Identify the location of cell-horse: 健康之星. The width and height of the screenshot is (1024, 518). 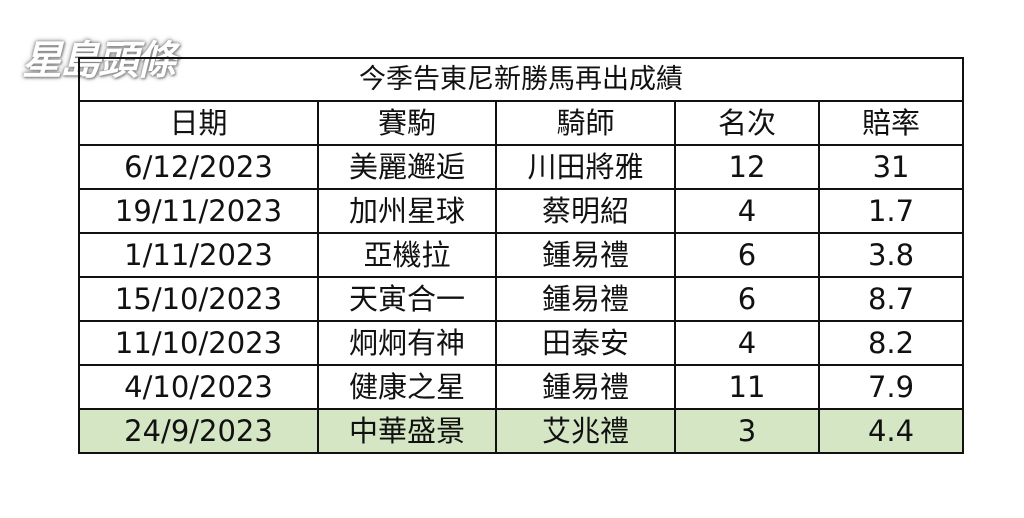
(407, 387).